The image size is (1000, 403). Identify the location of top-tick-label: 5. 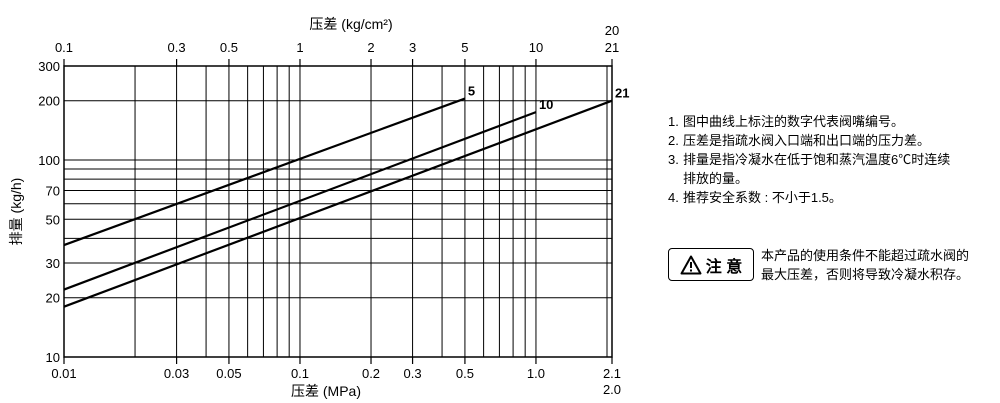
(464, 47).